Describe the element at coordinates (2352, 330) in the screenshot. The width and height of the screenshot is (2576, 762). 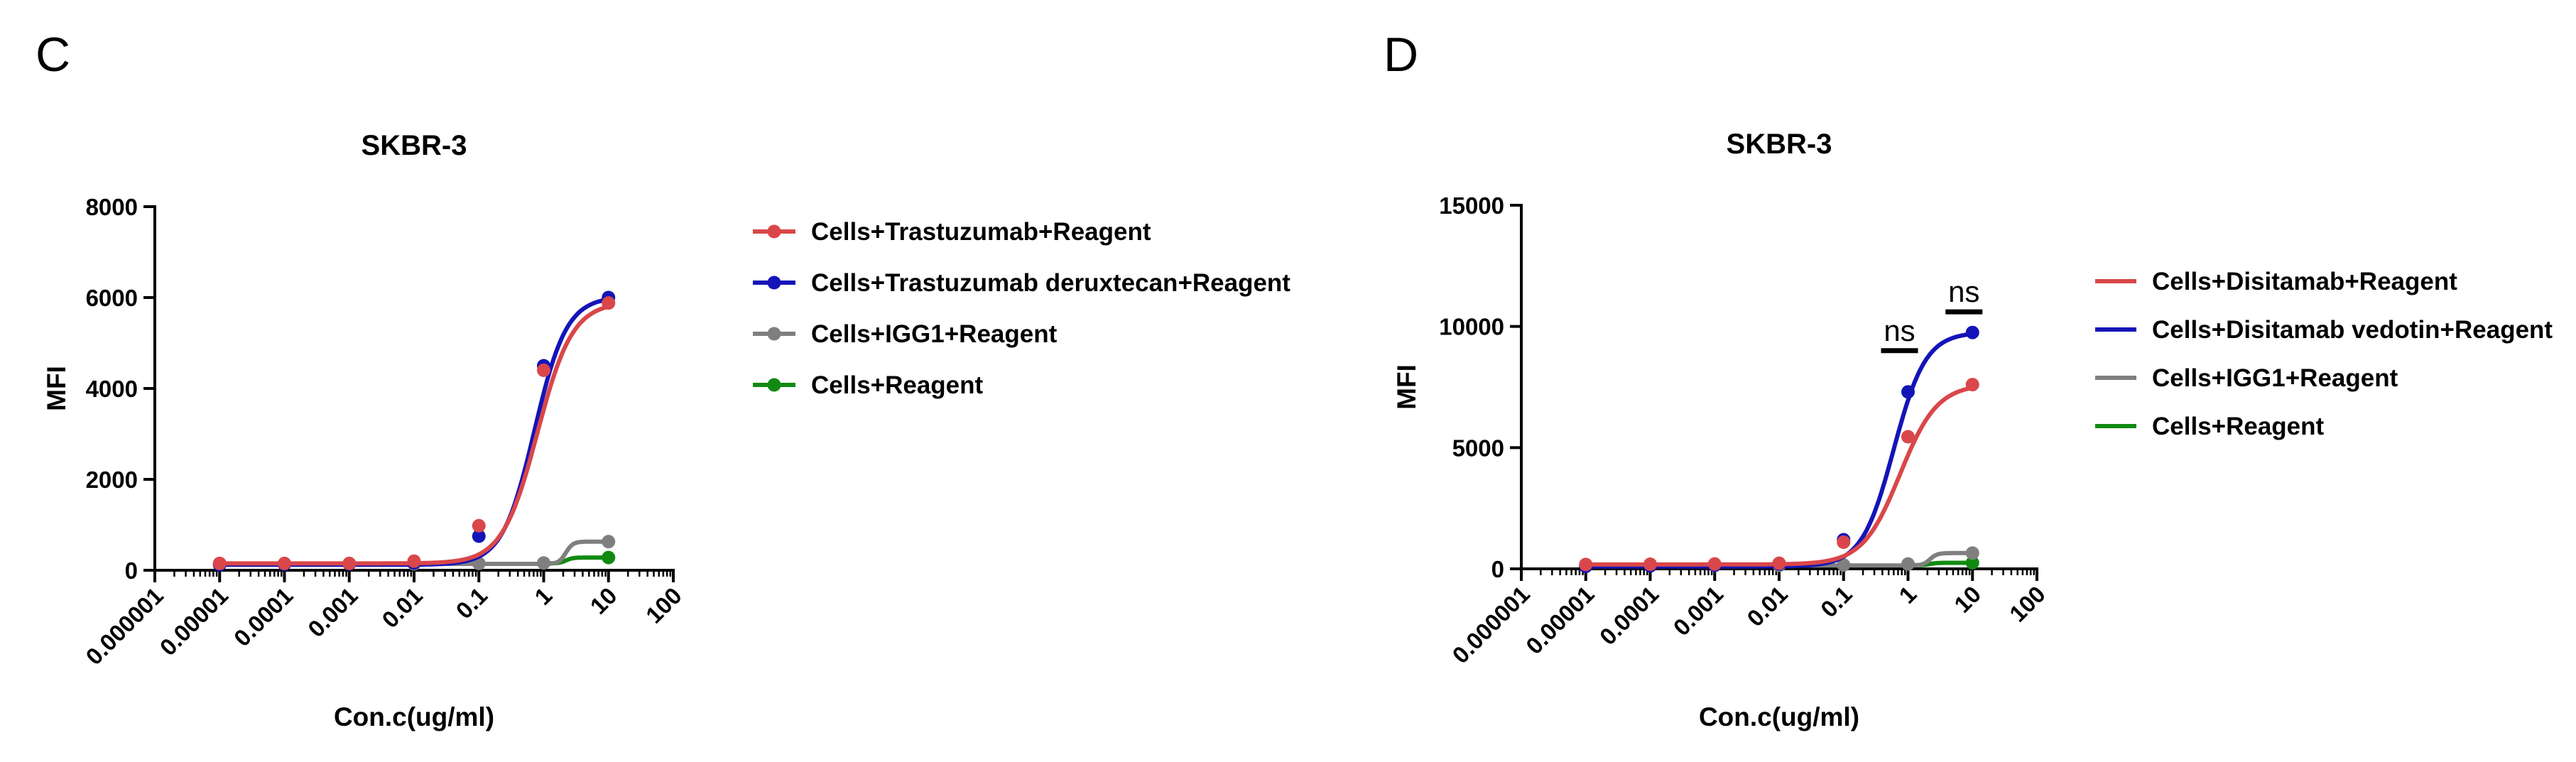
I see `legend-label: Cells+Disitamab vedotin+Reagent` at that location.